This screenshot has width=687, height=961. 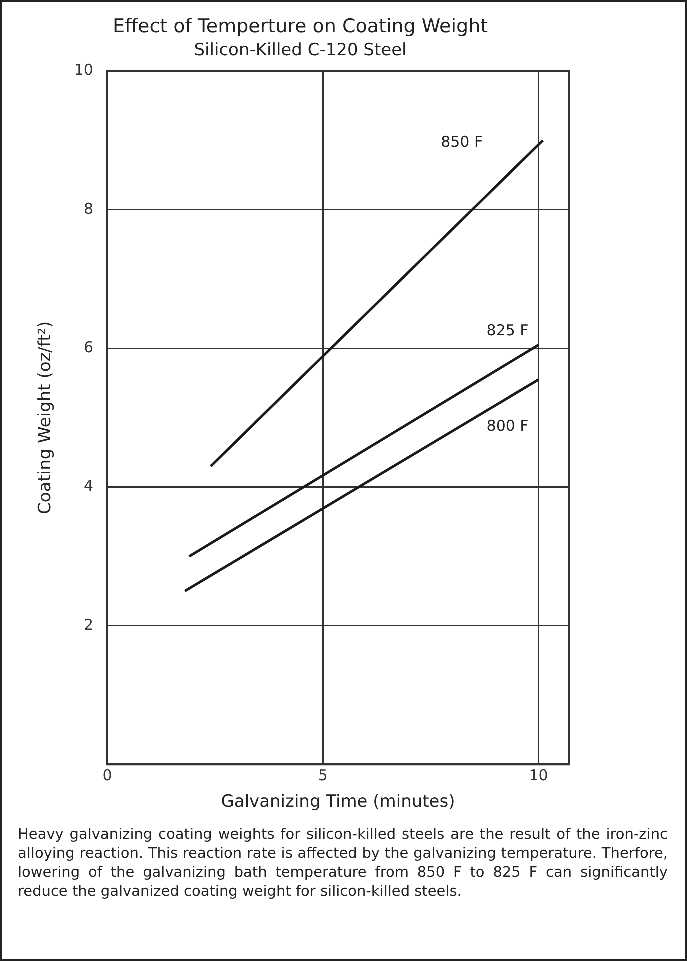 What do you see at coordinates (89, 486) in the screenshot?
I see `y-tick-label: 4` at bounding box center [89, 486].